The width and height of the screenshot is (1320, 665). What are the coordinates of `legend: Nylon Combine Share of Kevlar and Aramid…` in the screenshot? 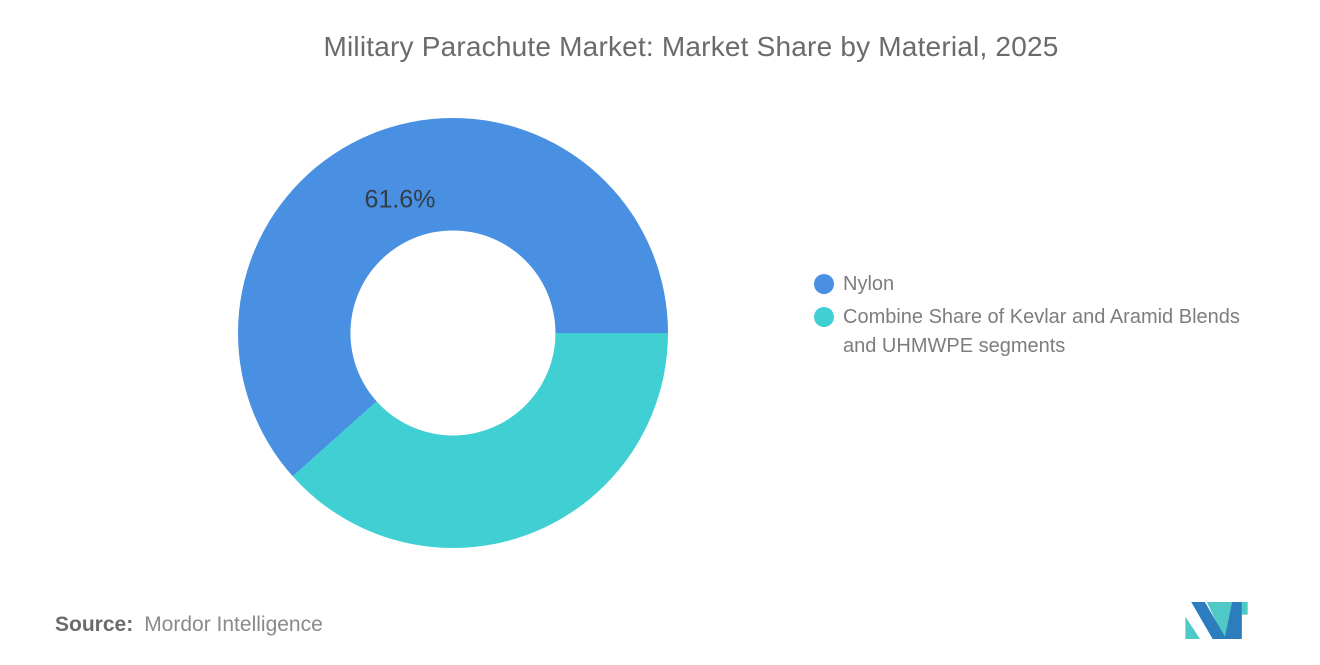 It's located at (1027, 317).